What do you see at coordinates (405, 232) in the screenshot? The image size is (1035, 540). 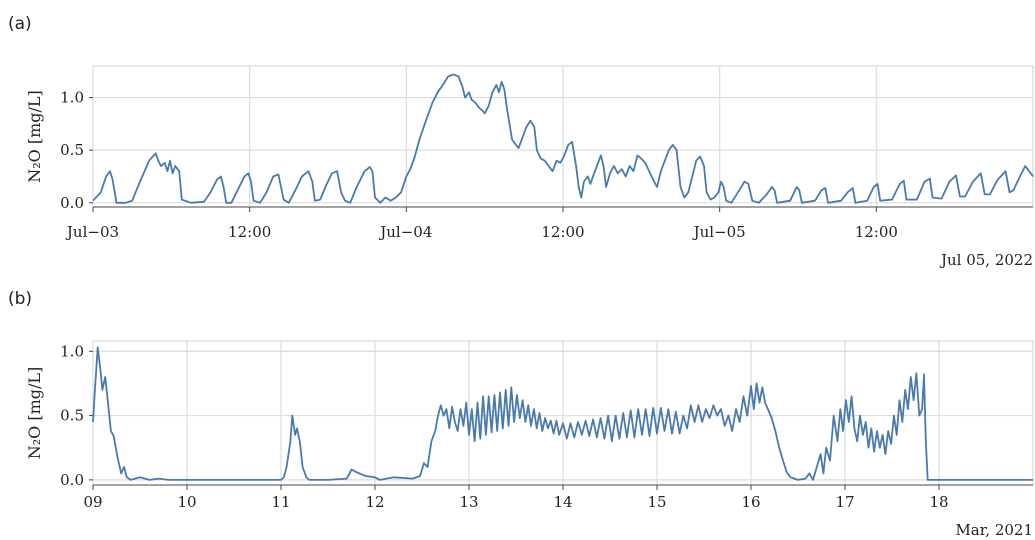 I see `x-tick-label: Jul−04` at bounding box center [405, 232].